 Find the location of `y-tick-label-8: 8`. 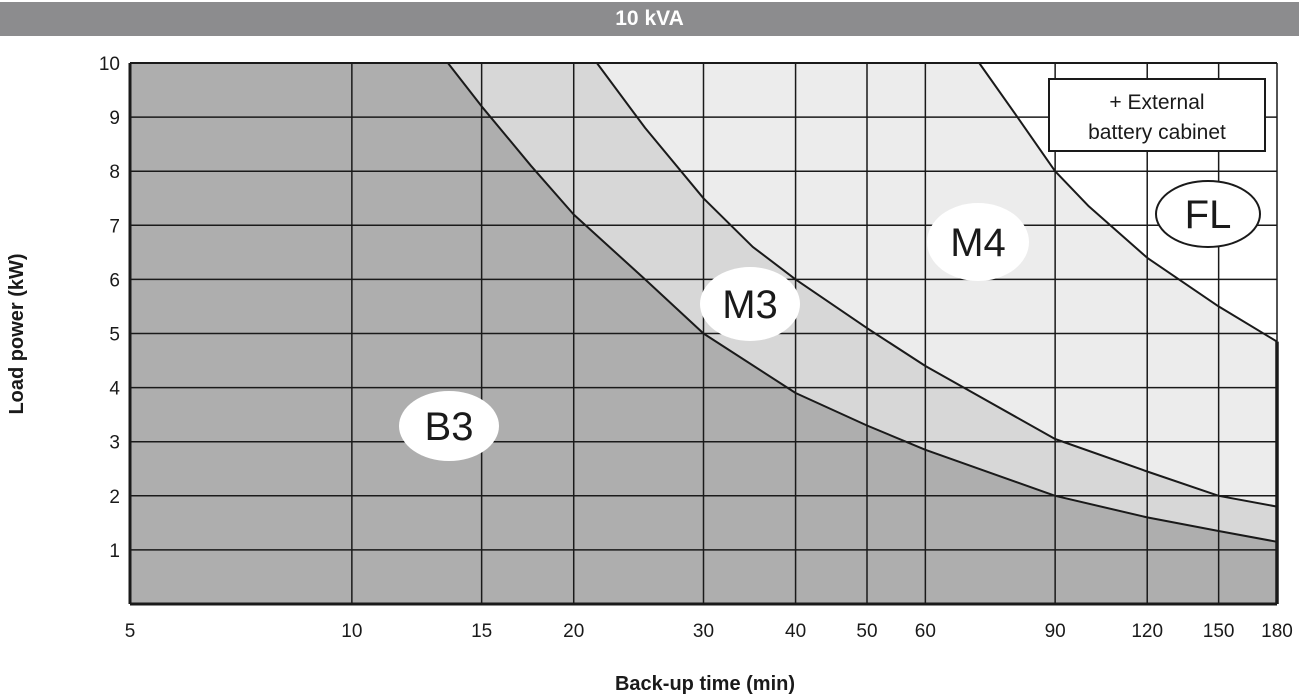

y-tick-label-8: 8 is located at coordinates (114, 172).